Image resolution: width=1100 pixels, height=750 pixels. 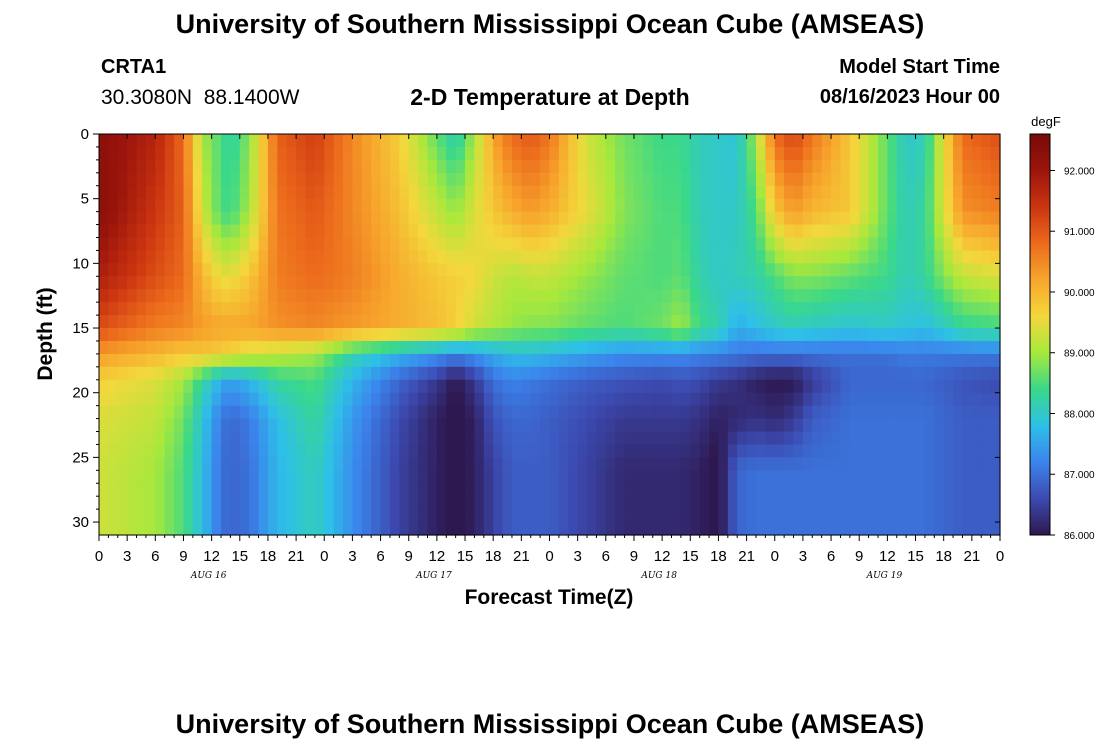 I want to click on colorbar-bar, so click(x=1040, y=334).